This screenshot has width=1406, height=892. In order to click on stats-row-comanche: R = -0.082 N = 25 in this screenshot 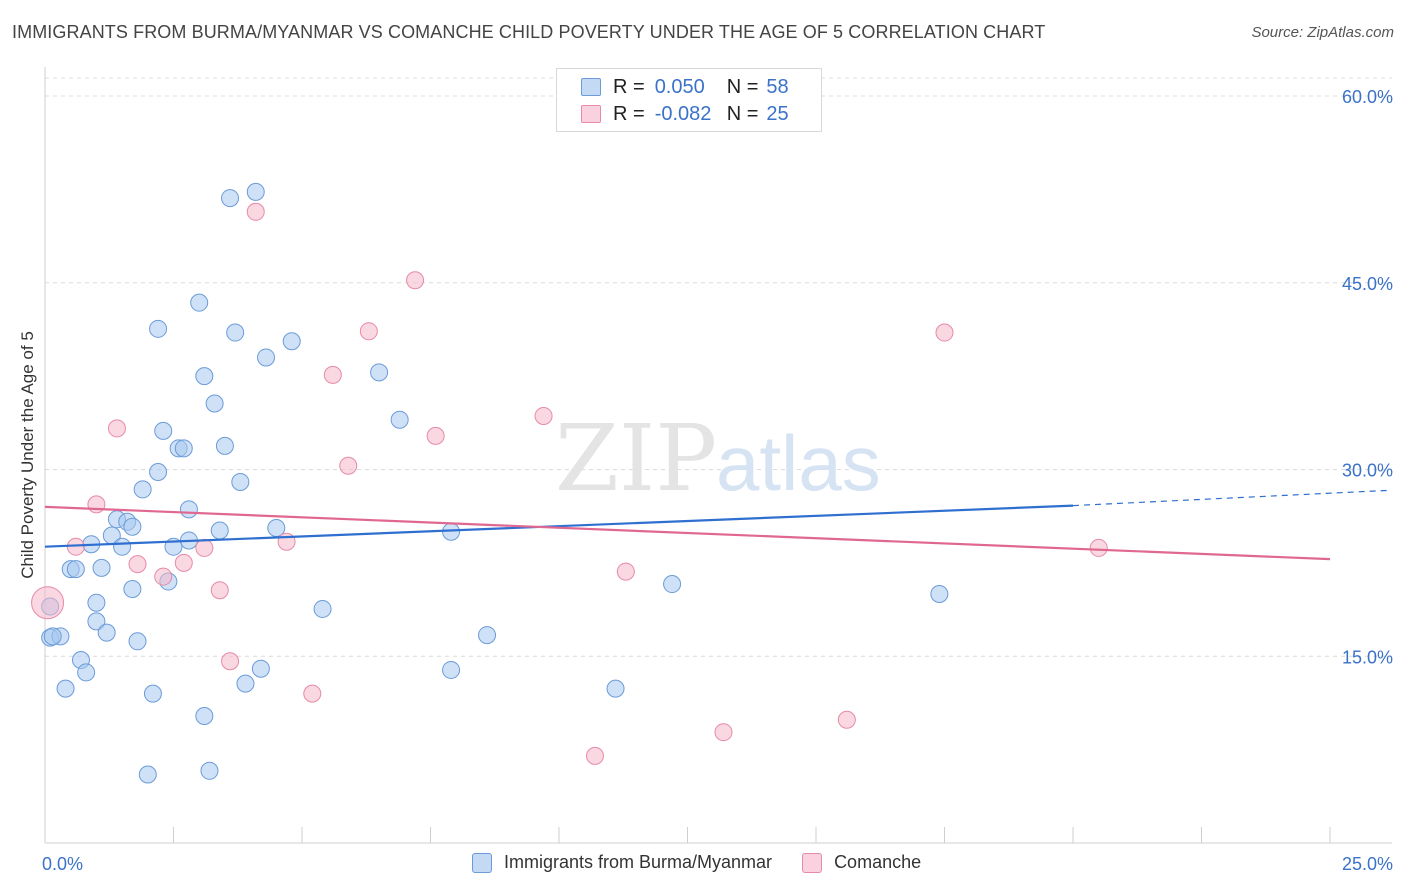, I will do `click(685, 114)`.